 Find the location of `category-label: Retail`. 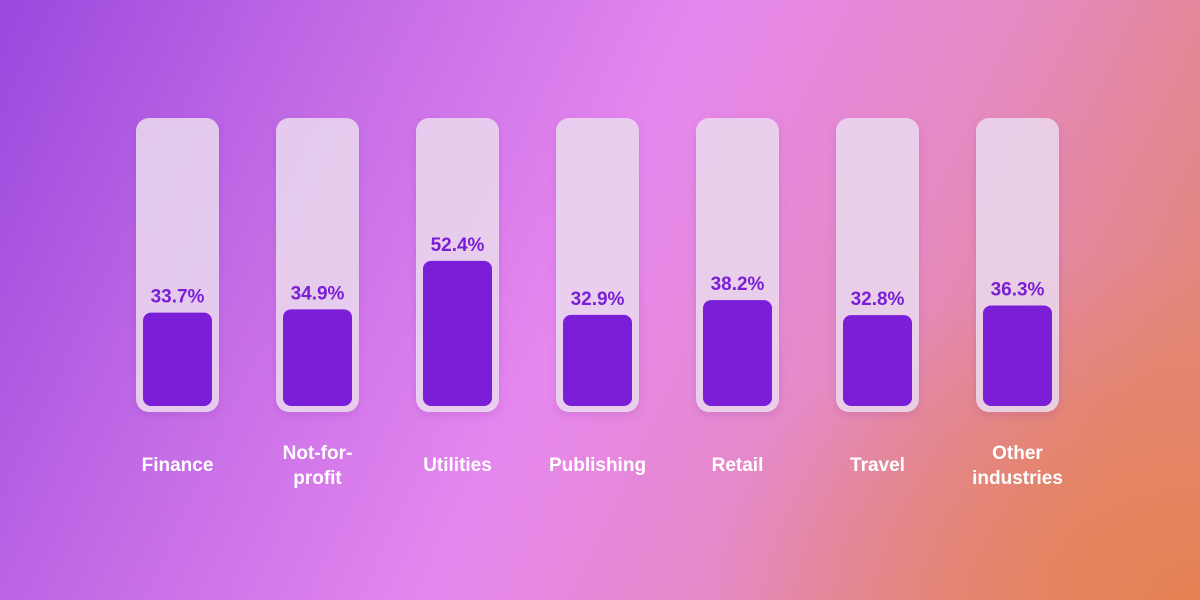

category-label: Retail is located at coordinates (737, 465).